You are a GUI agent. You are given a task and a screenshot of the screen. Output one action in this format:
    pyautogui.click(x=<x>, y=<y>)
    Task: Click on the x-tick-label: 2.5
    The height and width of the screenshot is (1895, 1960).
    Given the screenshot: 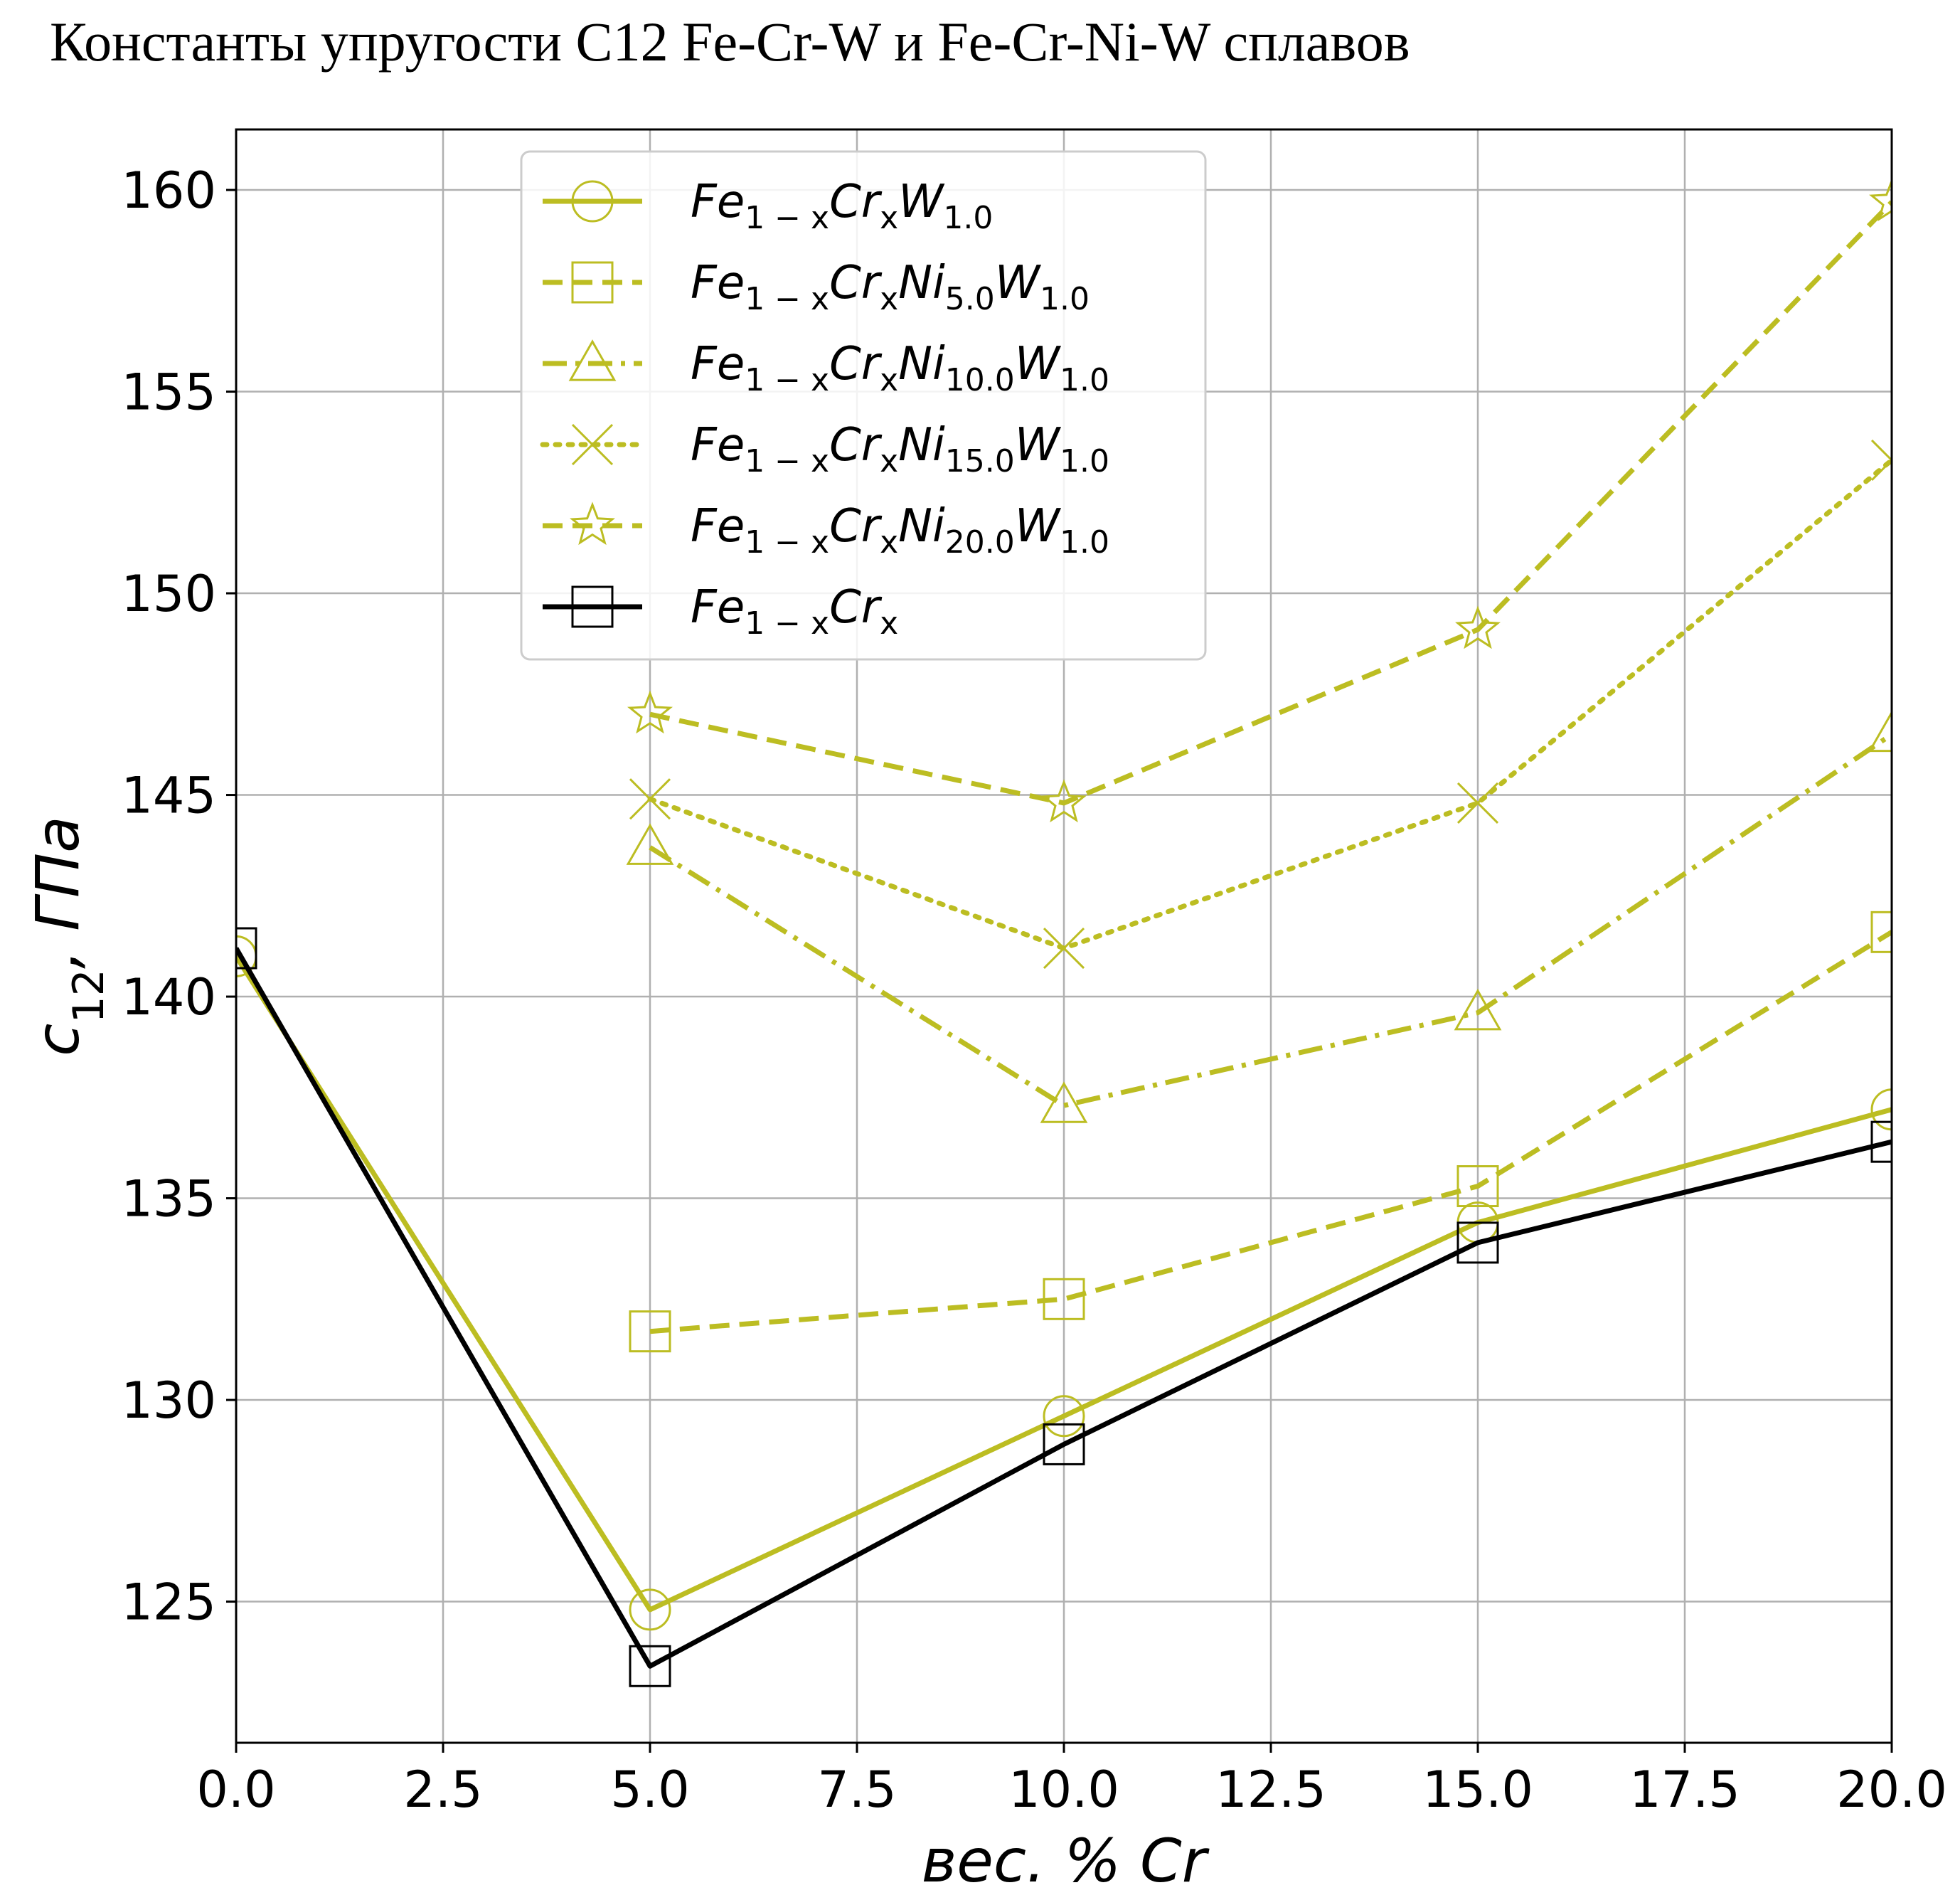 What is the action you would take?
    pyautogui.click(x=442, y=1790)
    